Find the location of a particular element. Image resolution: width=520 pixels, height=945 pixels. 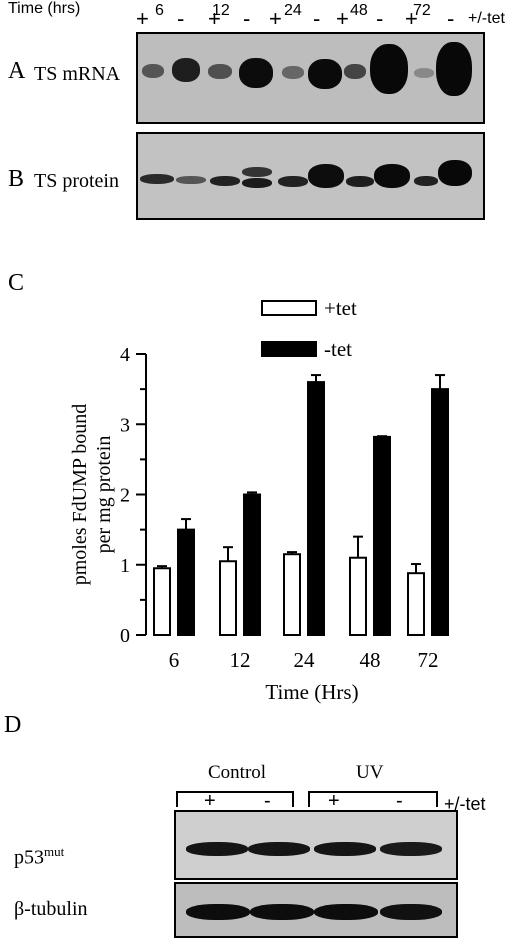

x-tick-label: 72 is located at coordinates (428, 660).